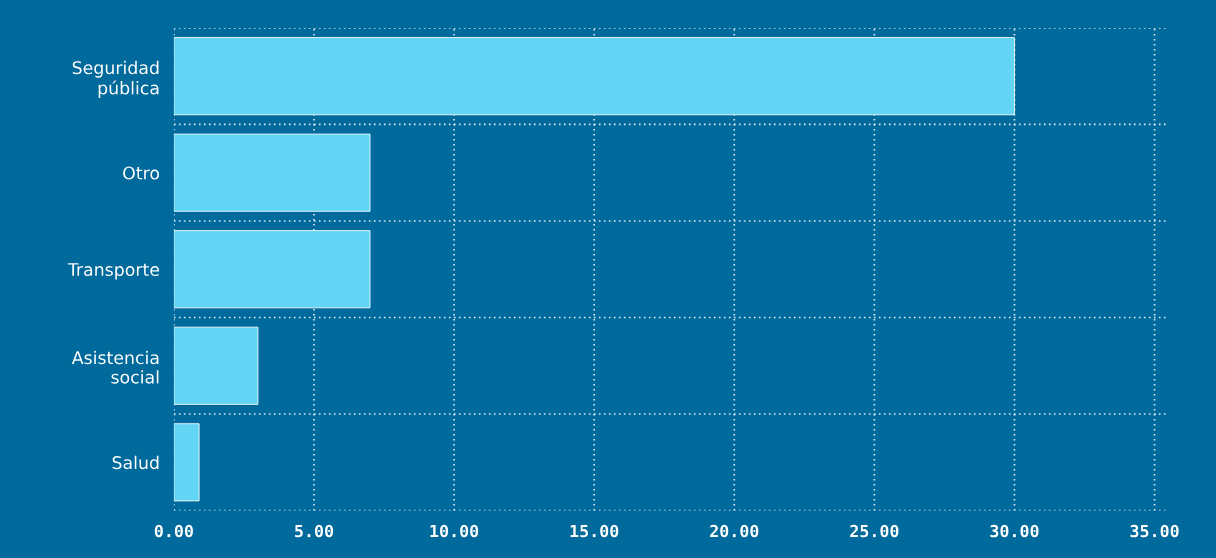 The height and width of the screenshot is (558, 1216). What do you see at coordinates (1014, 531) in the screenshot?
I see `x-tick-label: 30.00` at bounding box center [1014, 531].